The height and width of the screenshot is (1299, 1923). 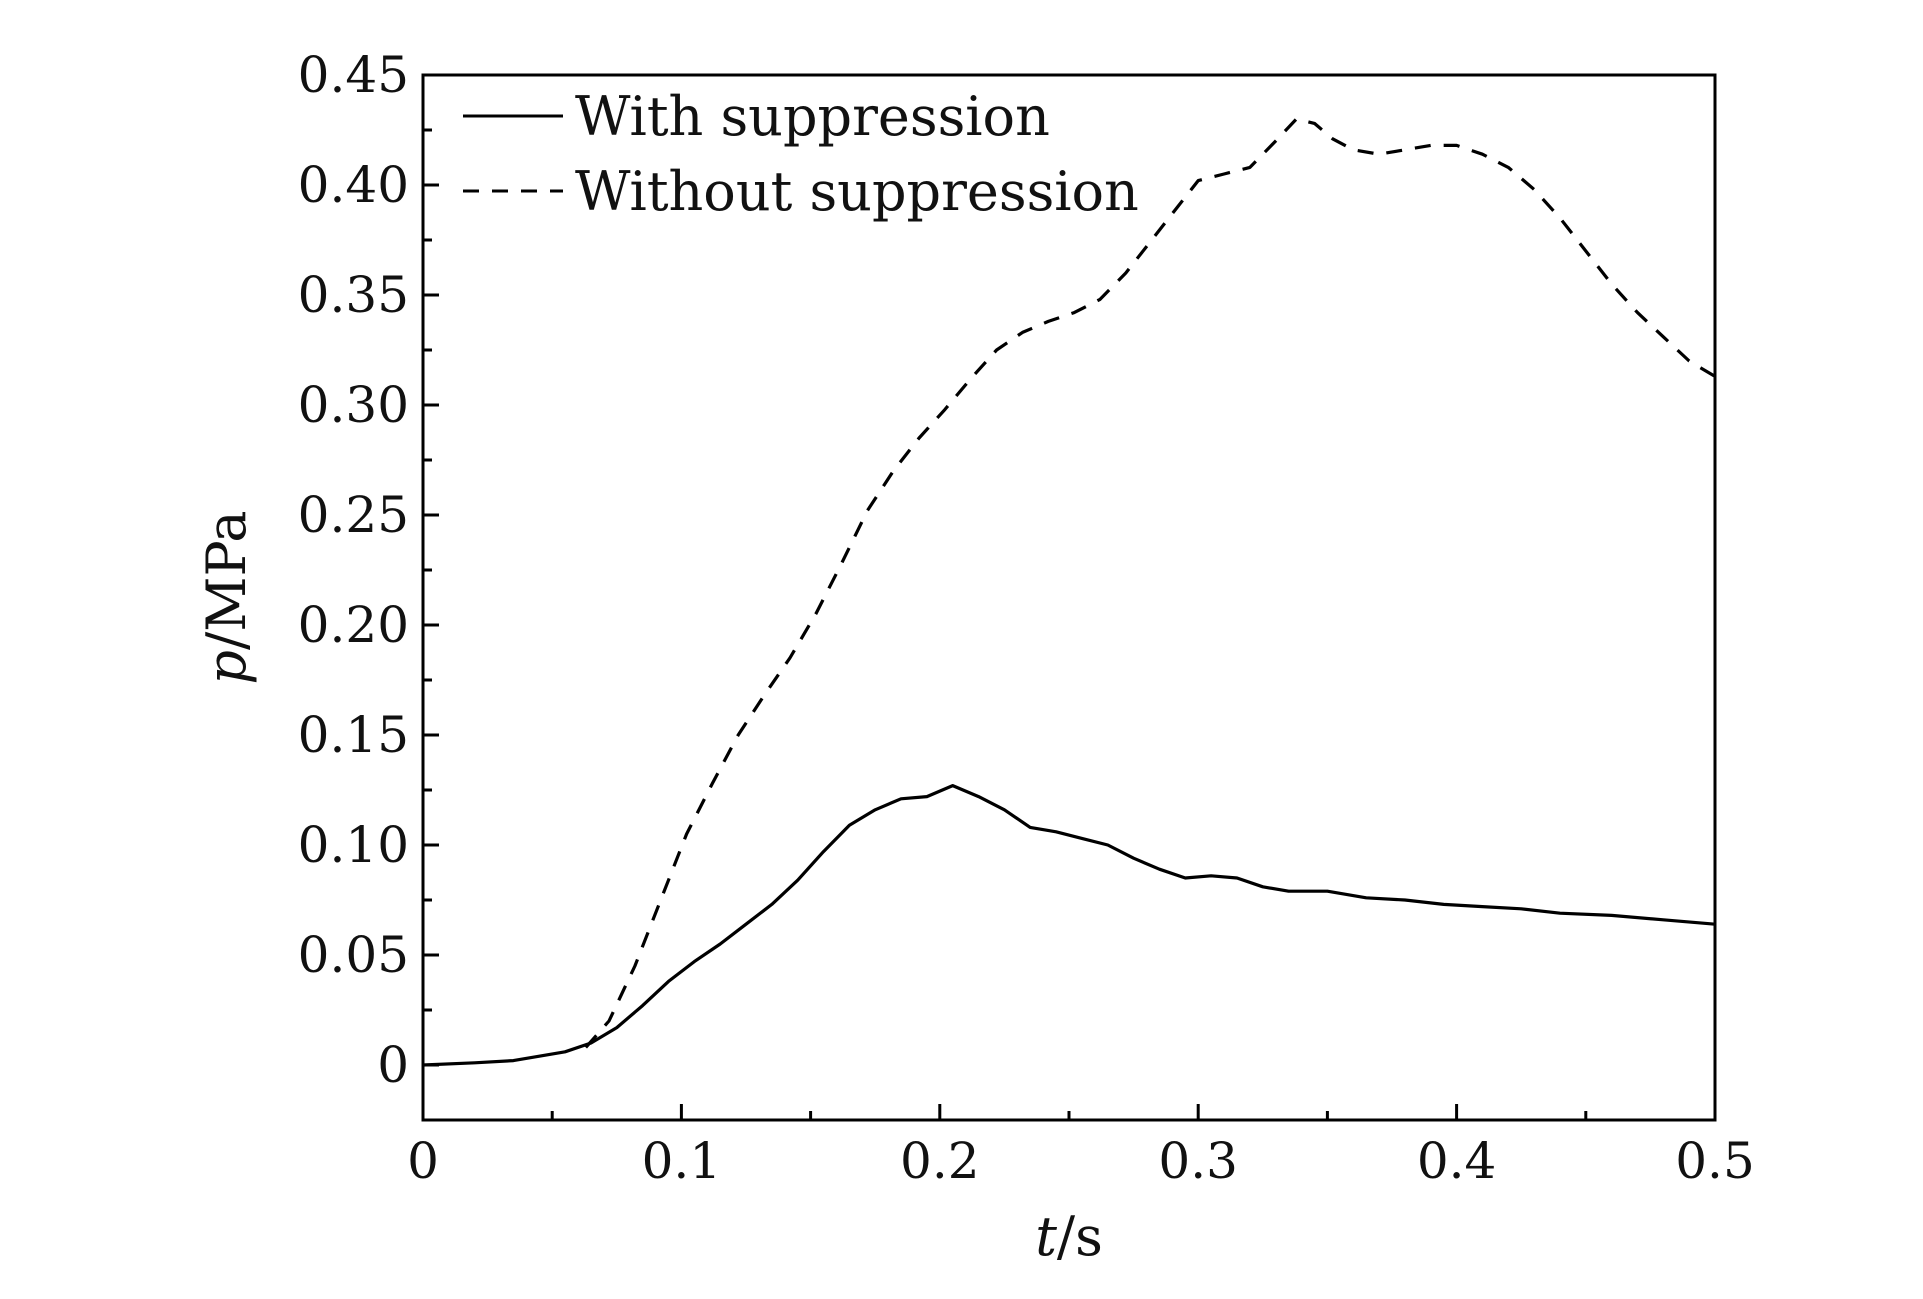 I want to click on x-tick-label: 0.2, so click(x=940, y=1161).